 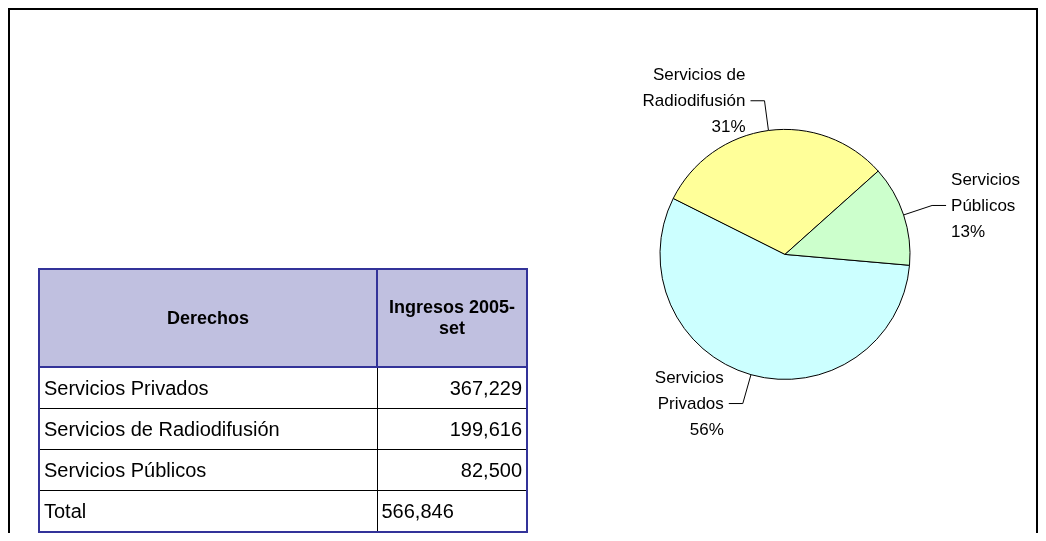 I want to click on text: 199,616, so click(x=452, y=429).